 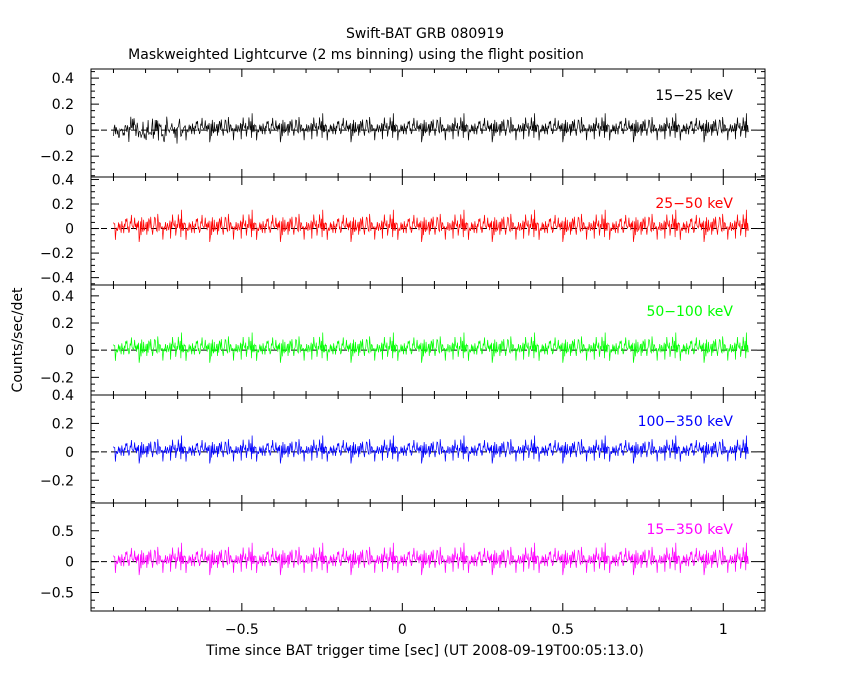 What do you see at coordinates (689, 312) in the screenshot?
I see `panel-energy-label: 50−100 keV` at bounding box center [689, 312].